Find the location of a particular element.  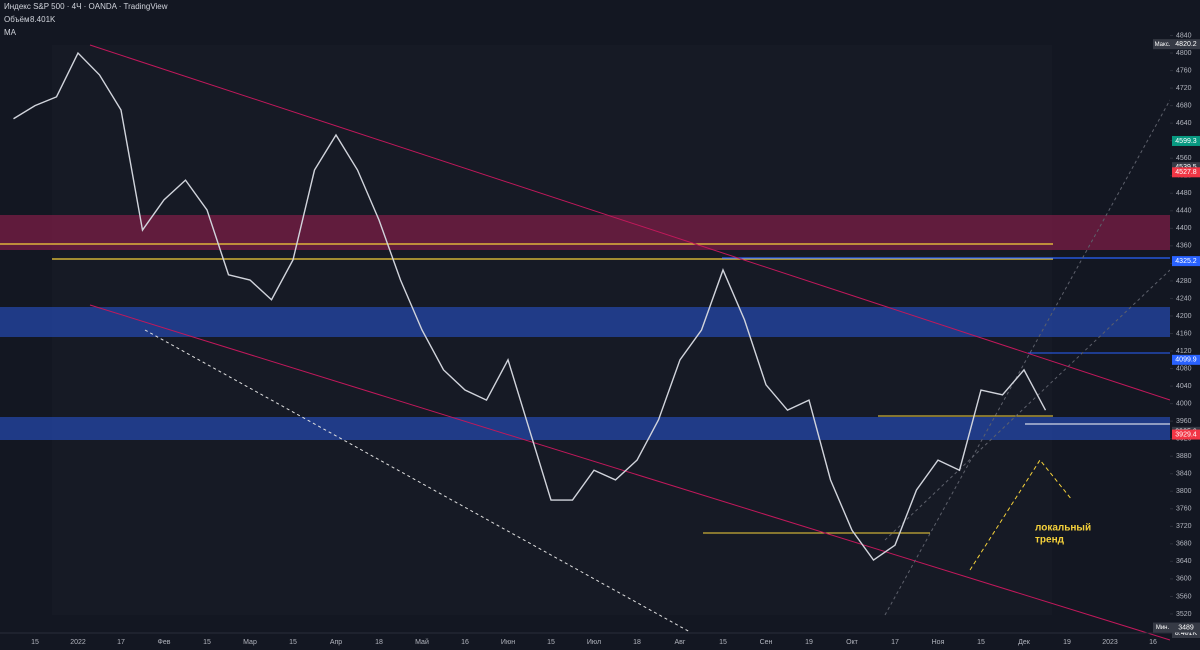

volume-value: 8.401K is located at coordinates (43, 19).